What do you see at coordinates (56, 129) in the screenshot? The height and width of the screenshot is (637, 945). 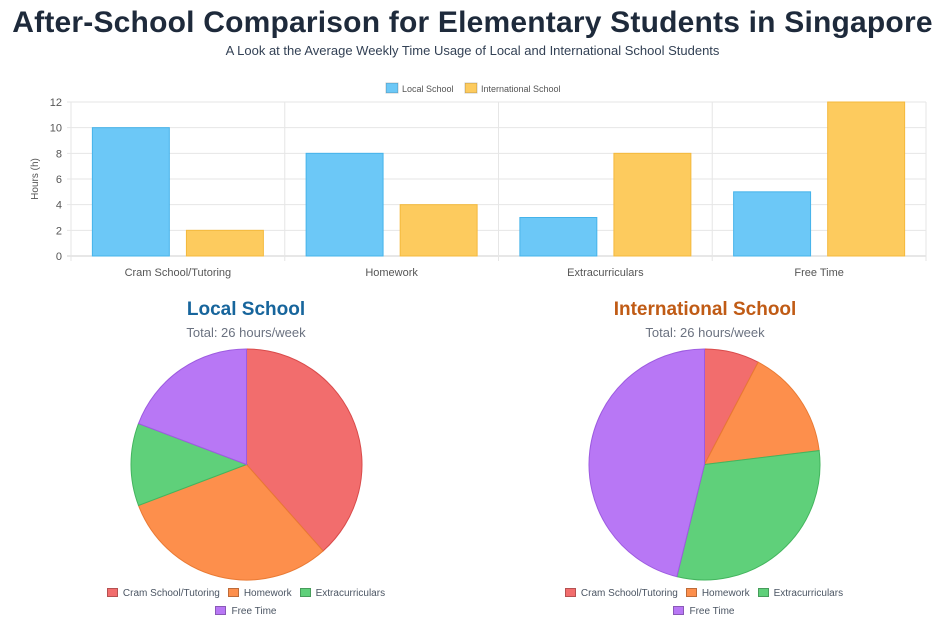 I see `y-tick-label: 10` at bounding box center [56, 129].